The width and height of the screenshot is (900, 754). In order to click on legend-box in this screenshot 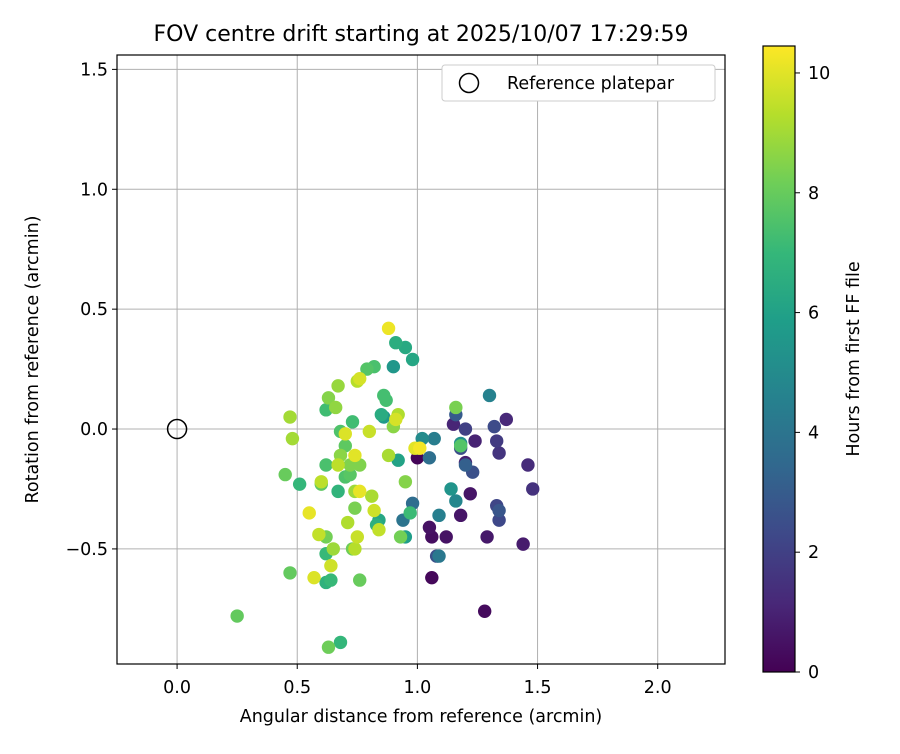, I will do `click(578, 83)`.